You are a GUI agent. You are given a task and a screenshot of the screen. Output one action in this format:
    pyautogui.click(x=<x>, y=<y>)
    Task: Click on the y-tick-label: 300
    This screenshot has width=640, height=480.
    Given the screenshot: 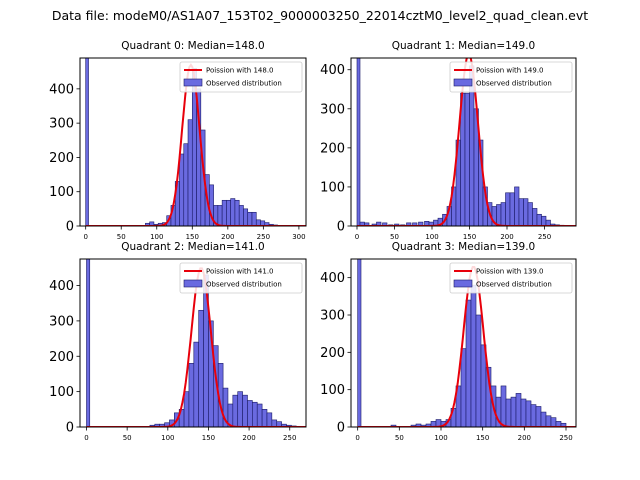 What is the action you would take?
    pyautogui.click(x=332, y=109)
    